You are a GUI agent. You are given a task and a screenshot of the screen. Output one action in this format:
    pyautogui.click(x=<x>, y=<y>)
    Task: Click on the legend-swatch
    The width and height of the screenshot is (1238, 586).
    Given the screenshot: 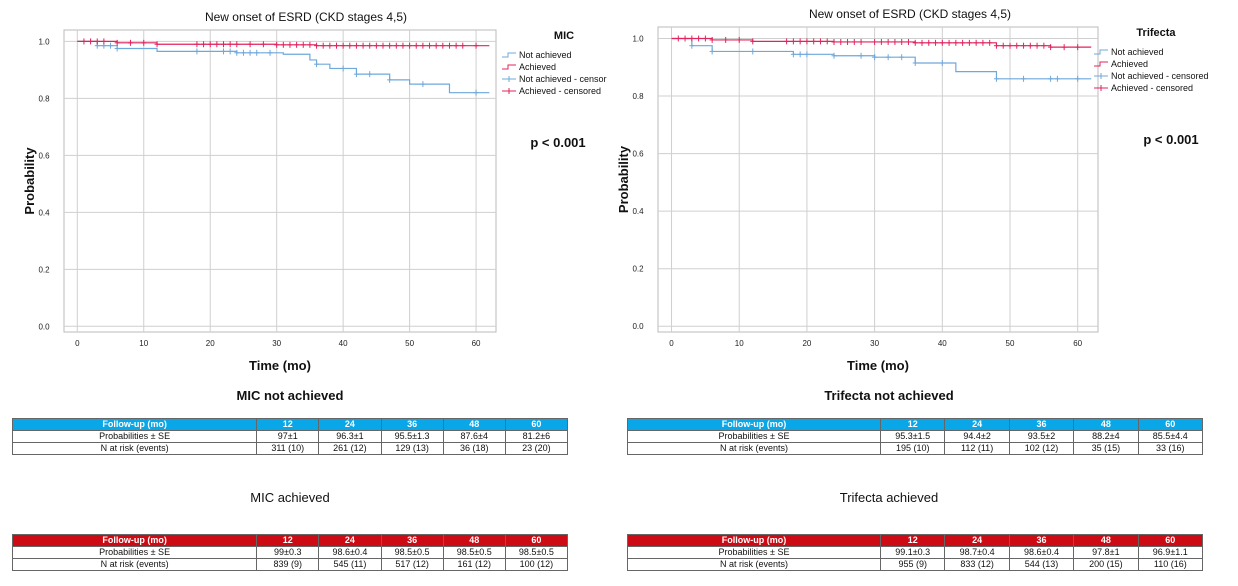 What is the action you would take?
    pyautogui.click(x=509, y=55)
    